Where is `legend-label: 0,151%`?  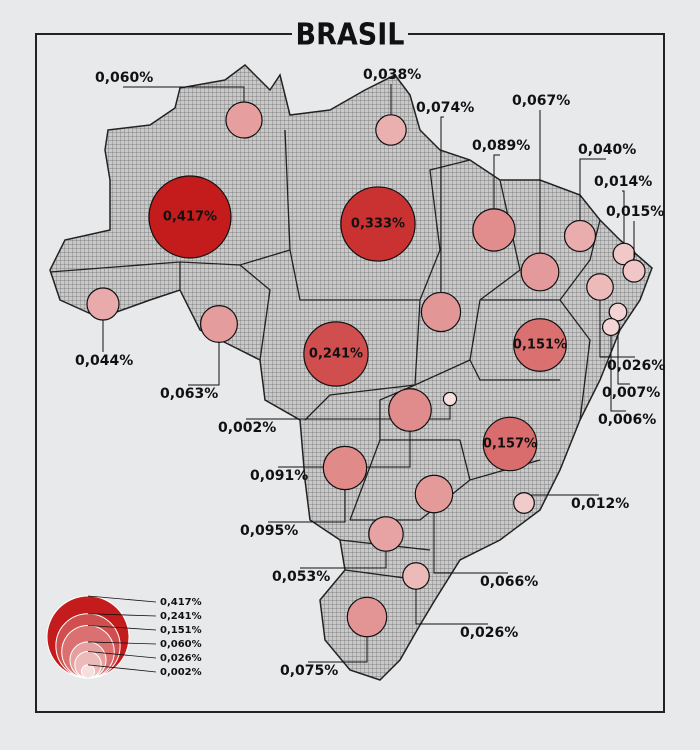 legend-label: 0,151% is located at coordinates (181, 630).